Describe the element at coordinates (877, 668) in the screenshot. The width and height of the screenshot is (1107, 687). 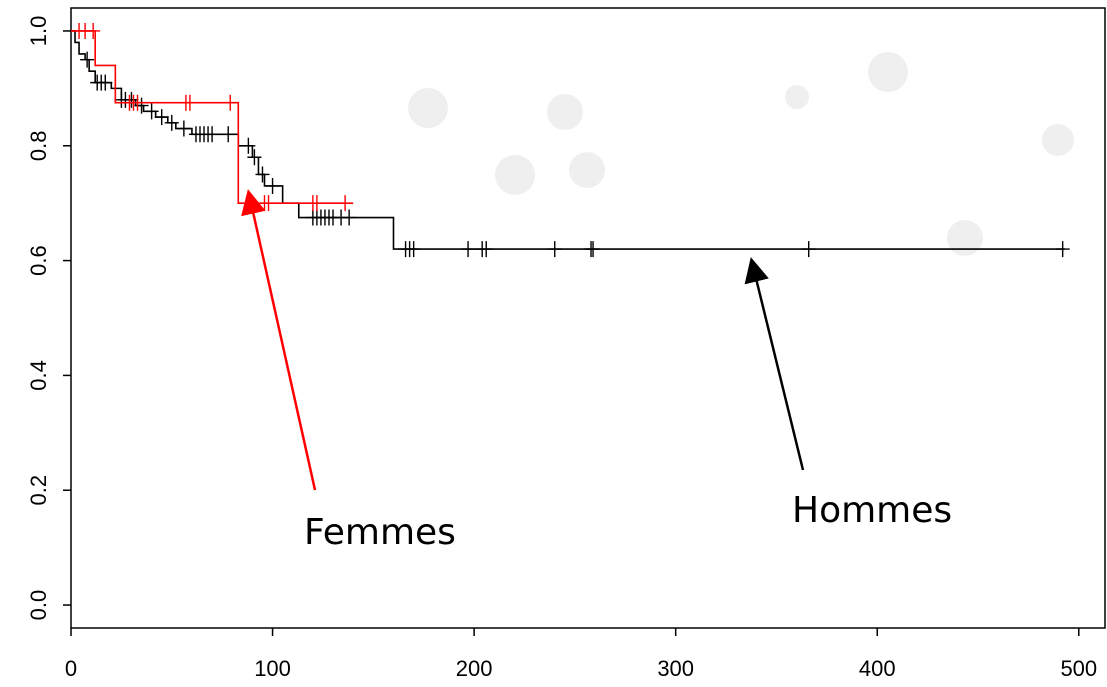
I see `x-tick-label: 400` at that location.